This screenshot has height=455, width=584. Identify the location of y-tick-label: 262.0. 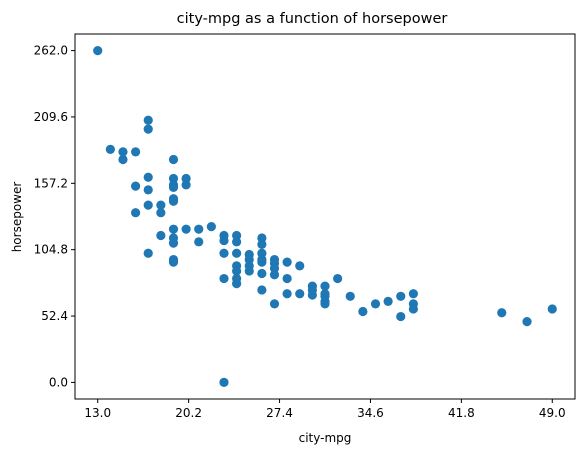
(51, 51).